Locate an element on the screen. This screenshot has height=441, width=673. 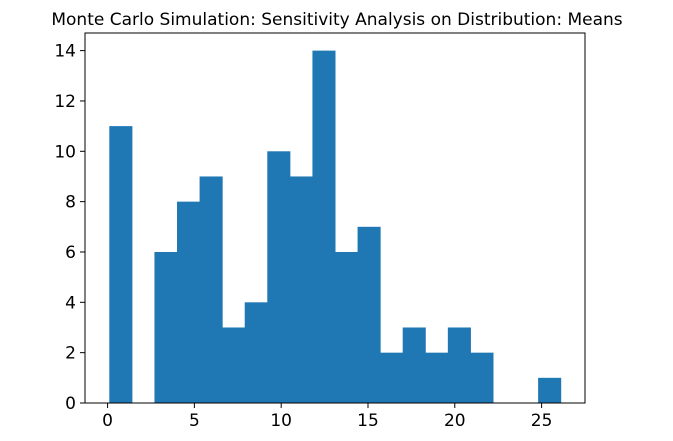
x-tick-label: 5 is located at coordinates (194, 421).